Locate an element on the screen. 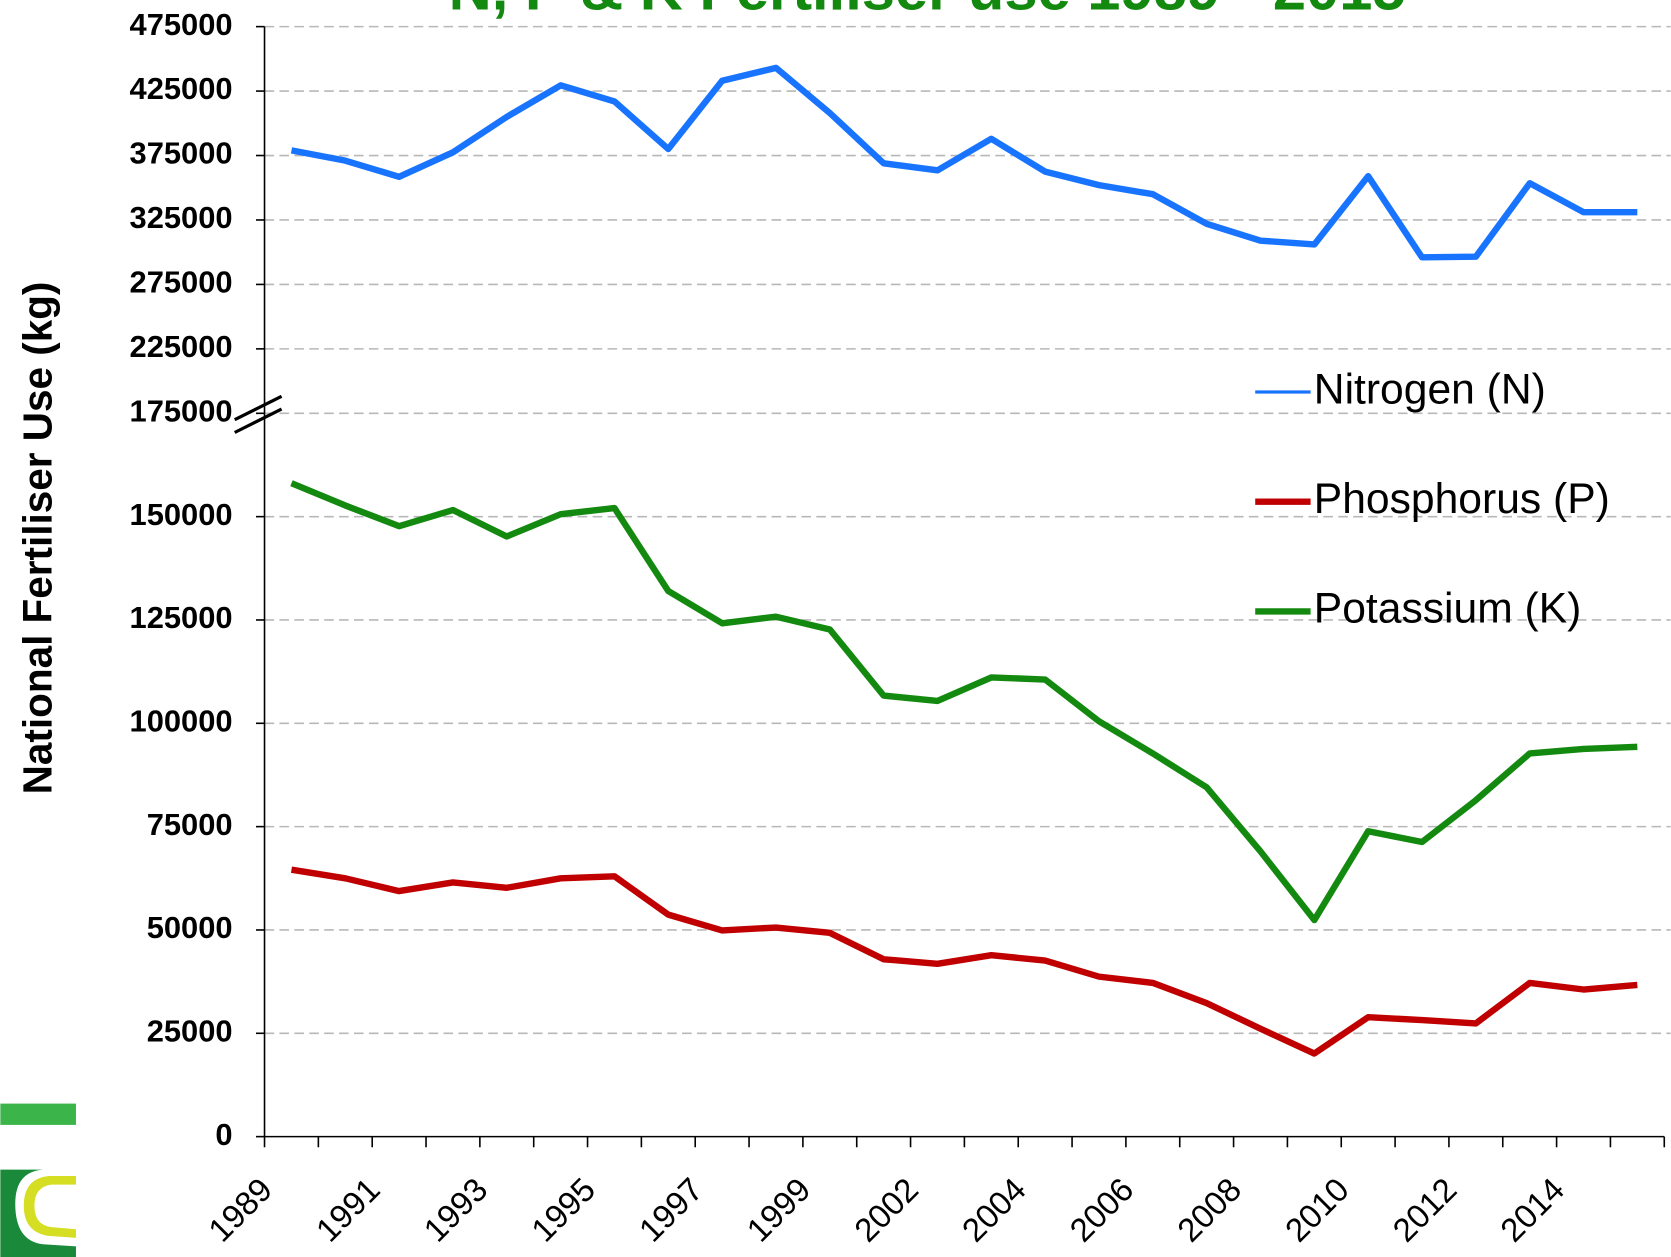  logo-accent is located at coordinates (49, 1207).